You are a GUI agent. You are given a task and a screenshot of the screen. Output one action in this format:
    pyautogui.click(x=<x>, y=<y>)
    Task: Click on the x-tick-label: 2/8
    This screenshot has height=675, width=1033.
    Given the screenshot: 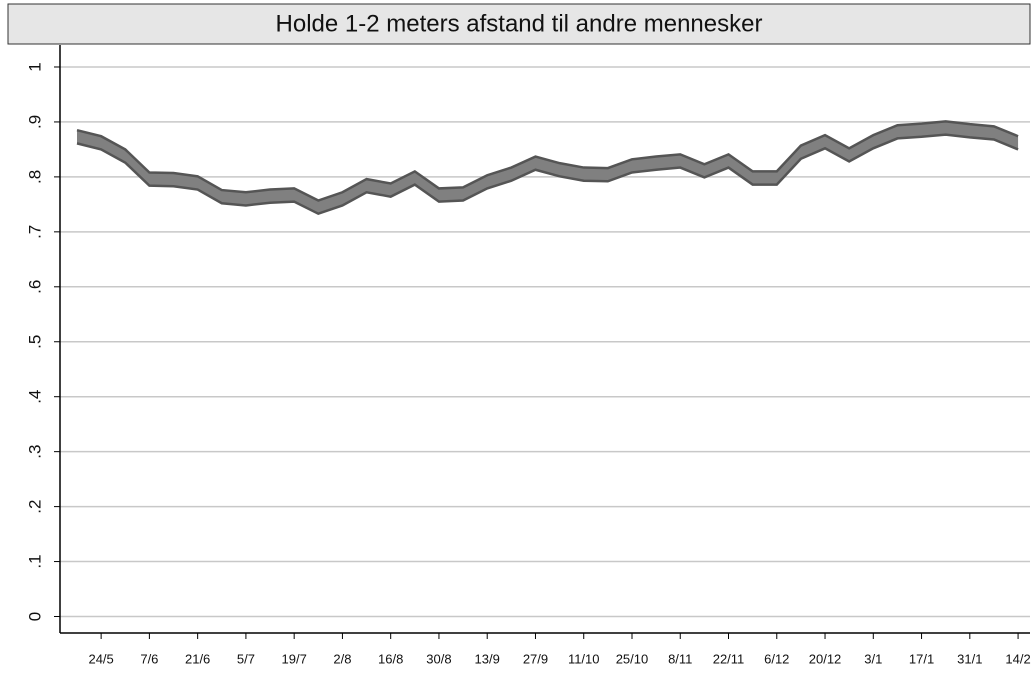 What is the action you would take?
    pyautogui.click(x=342, y=658)
    